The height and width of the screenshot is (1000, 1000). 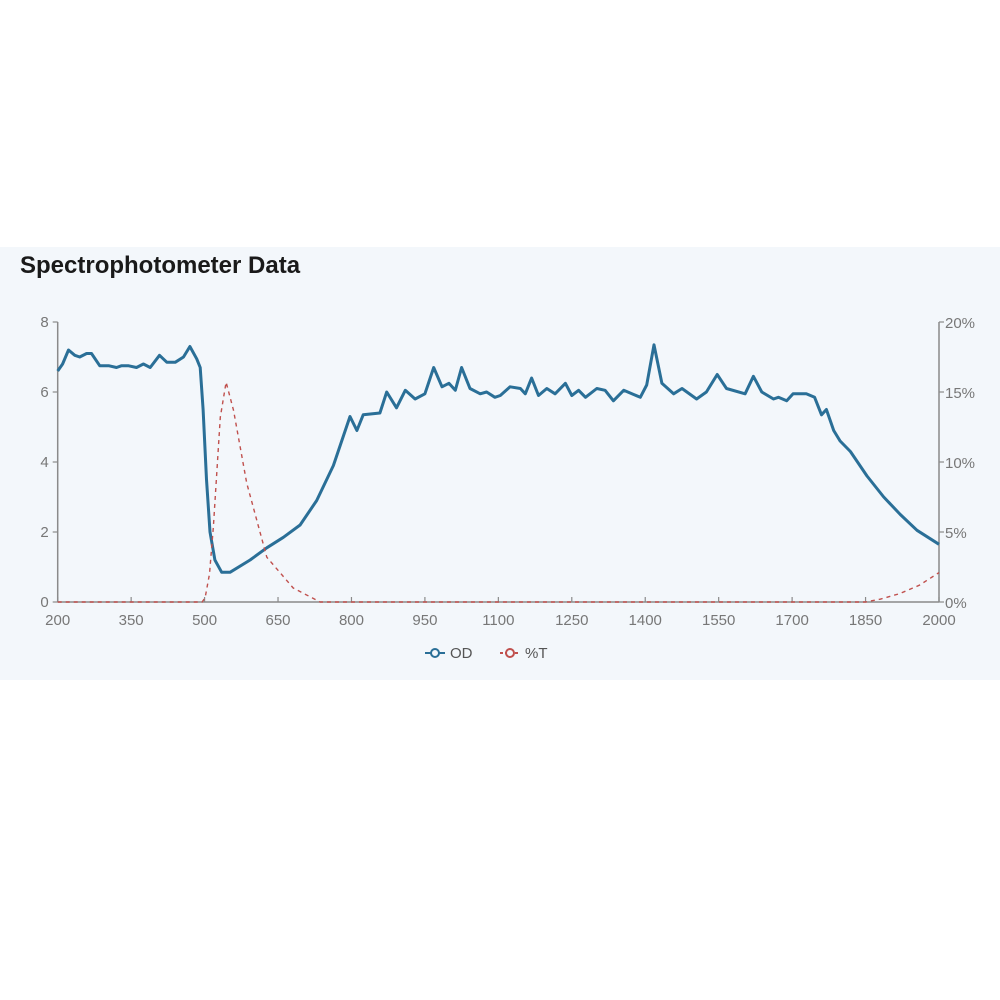 What do you see at coordinates (791, 620) in the screenshot?
I see `x-tick-label: 1700` at bounding box center [791, 620].